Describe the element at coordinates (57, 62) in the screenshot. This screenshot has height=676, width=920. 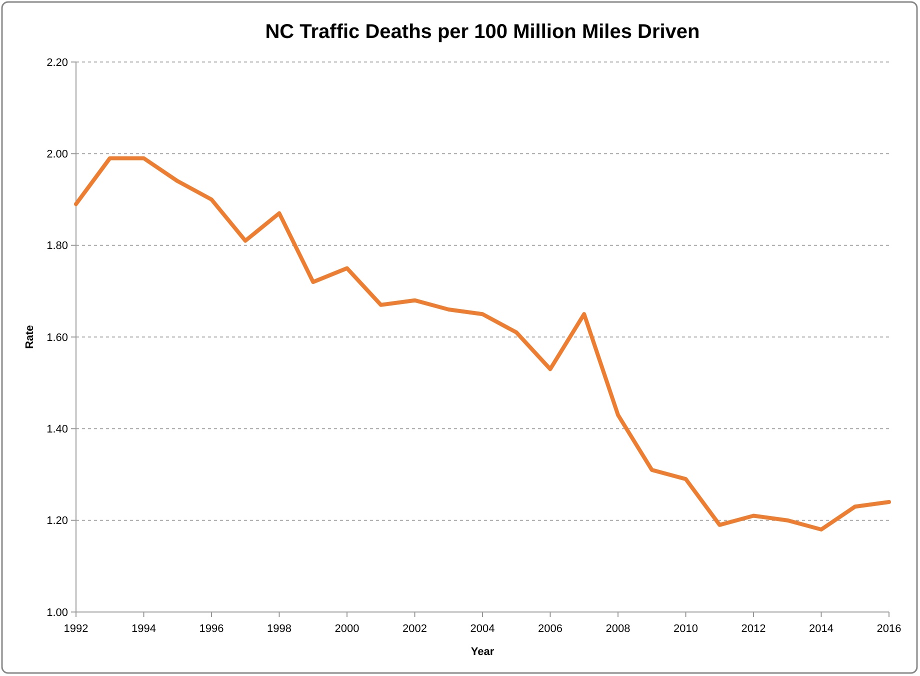
I see `y-tick-label: 2.20` at that location.